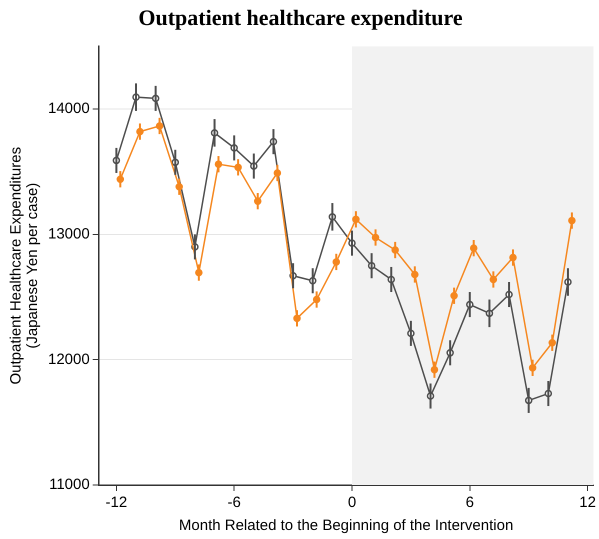 Image resolution: width=599 pixels, height=539 pixels. Describe the element at coordinates (300, 17) in the screenshot. I see `chart-title: Outpatient healthcare expenditure` at that location.